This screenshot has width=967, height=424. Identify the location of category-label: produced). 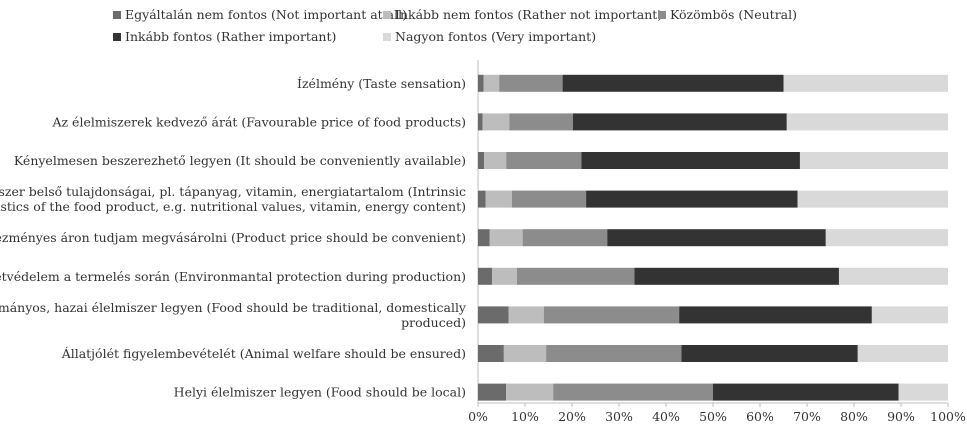
(433, 322).